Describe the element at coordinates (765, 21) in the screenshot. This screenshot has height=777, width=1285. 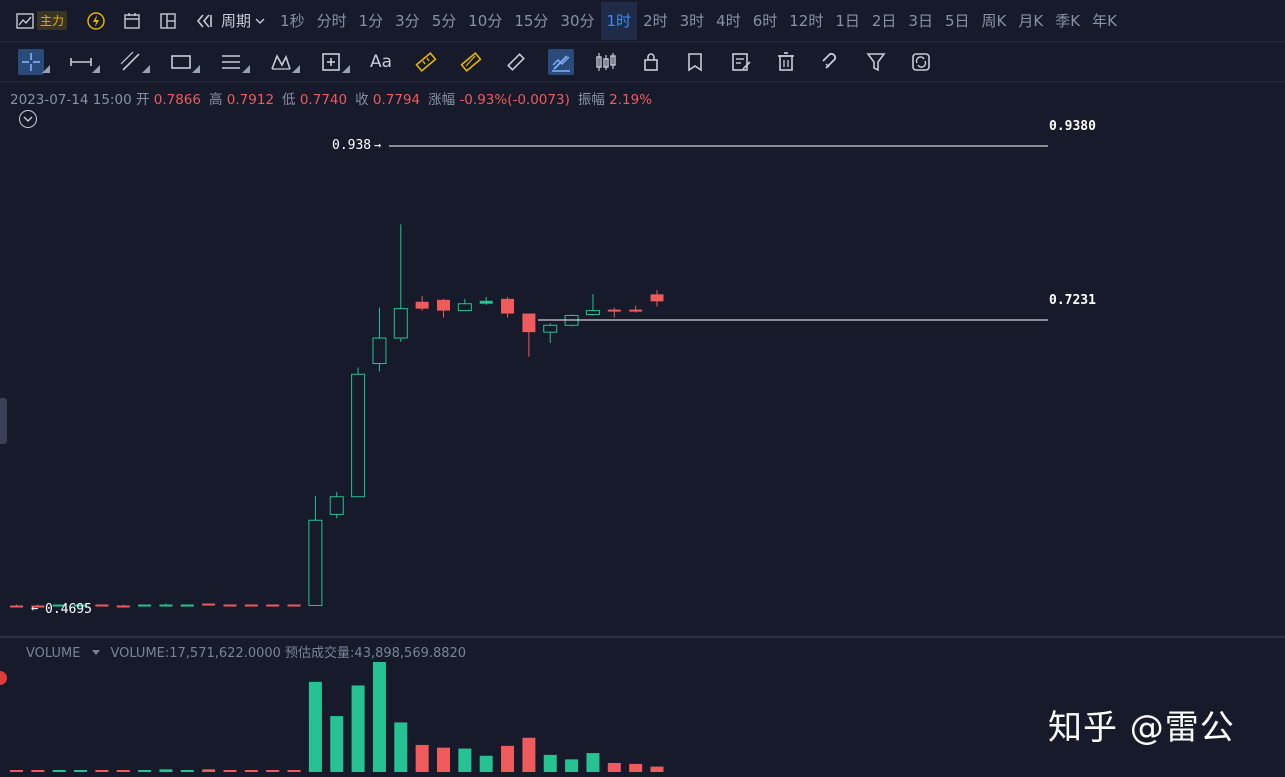
I see `period-12: 6时` at that location.